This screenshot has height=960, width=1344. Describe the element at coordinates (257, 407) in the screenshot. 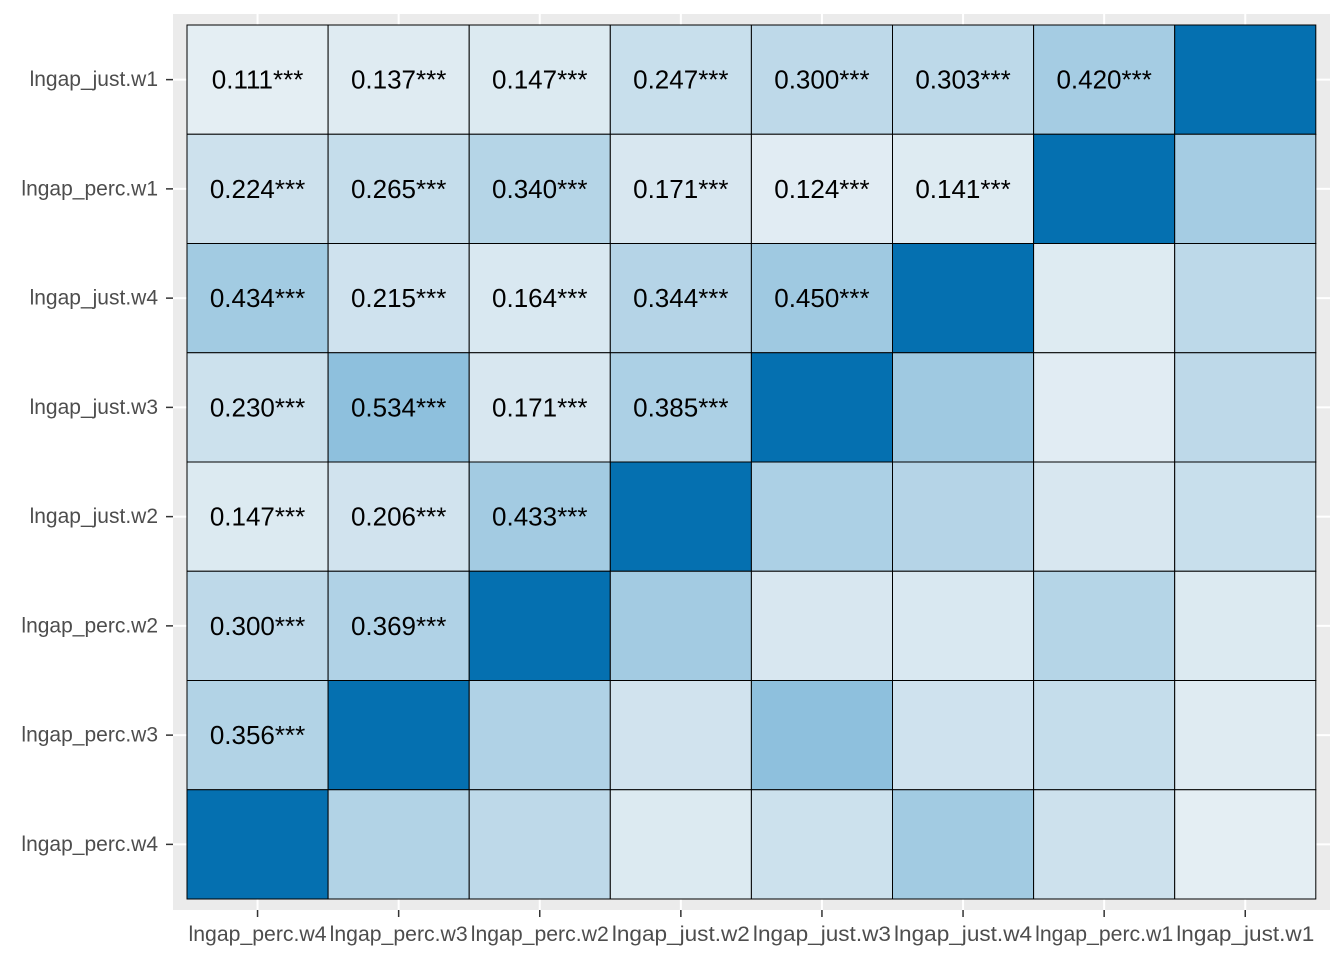

I see `cell-value-label: 0.230***` at that location.